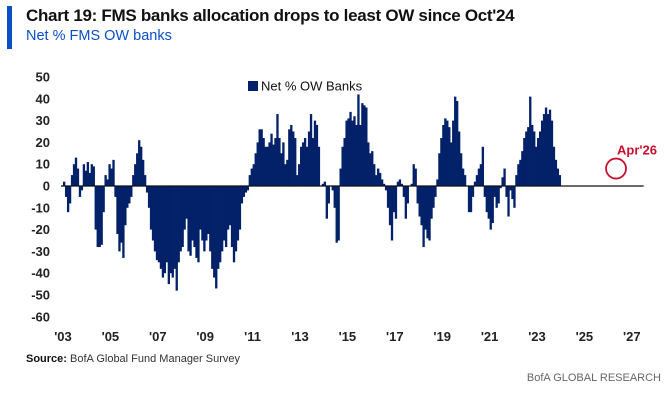 This screenshot has width=671, height=400. Describe the element at coordinates (153, 359) in the screenshot. I see `source-text: BofA Global Fund Manager Survey` at that location.